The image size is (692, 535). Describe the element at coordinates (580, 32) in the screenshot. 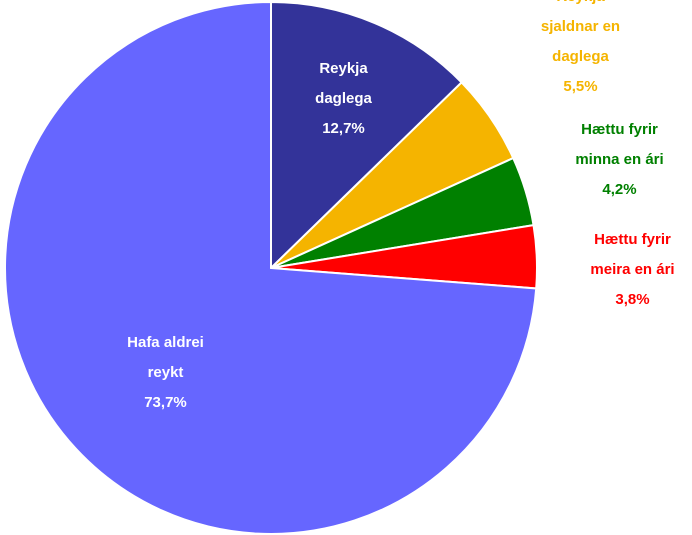

I see `category-label: Reykja sjaldnar en daglega` at that location.